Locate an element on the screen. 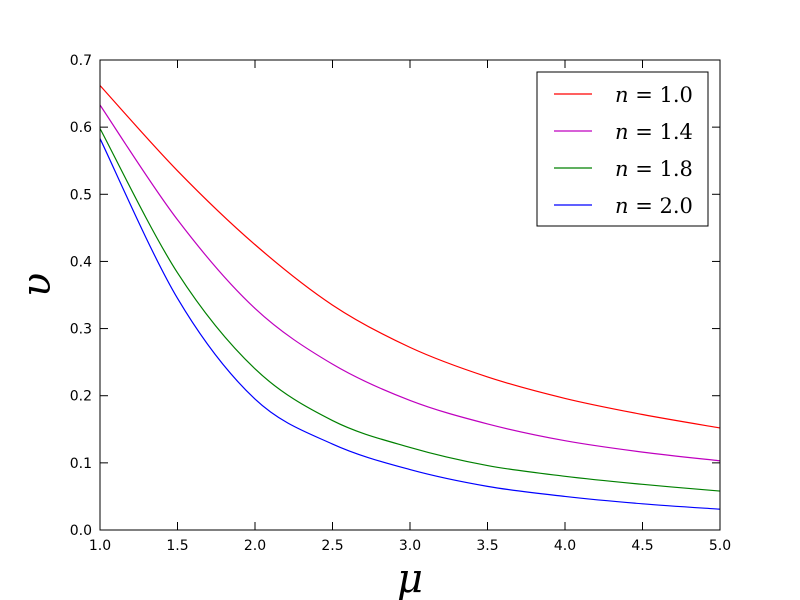 This screenshot has width=800, height=600. legend-label-3: n = 2.0 is located at coordinates (654, 206).